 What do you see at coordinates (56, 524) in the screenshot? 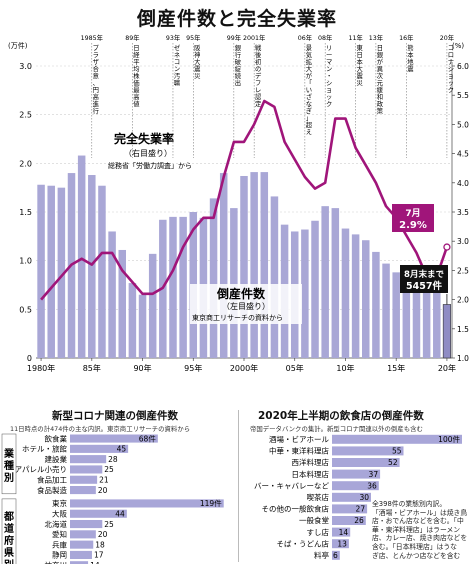
I see `category-label: 北海道` at bounding box center [56, 524].